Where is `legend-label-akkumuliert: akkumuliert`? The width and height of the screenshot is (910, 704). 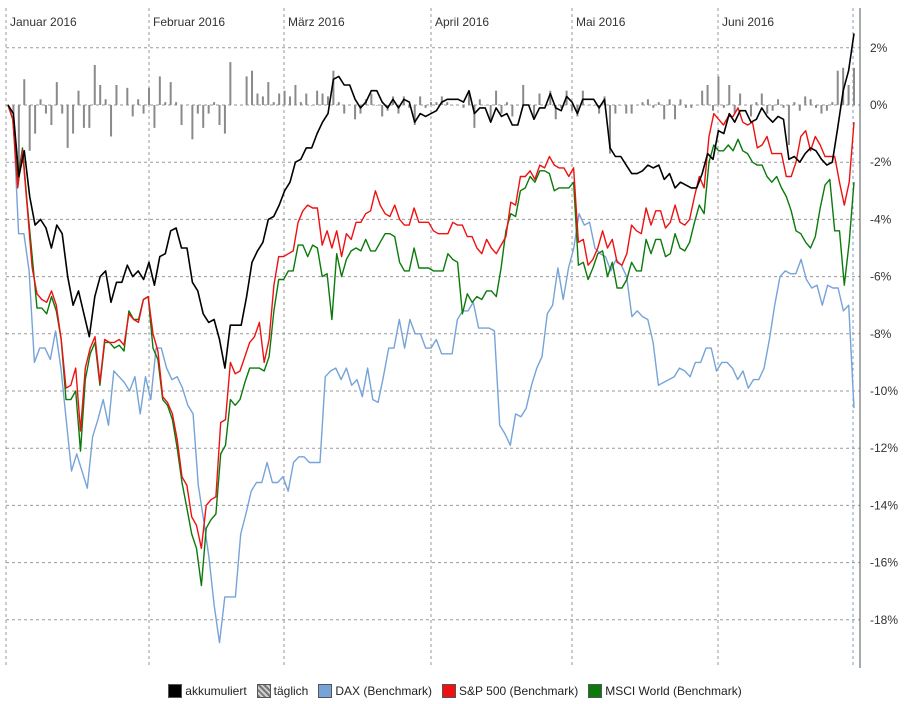
legend-label-akkumuliert: akkumuliert is located at coordinates (216, 691).